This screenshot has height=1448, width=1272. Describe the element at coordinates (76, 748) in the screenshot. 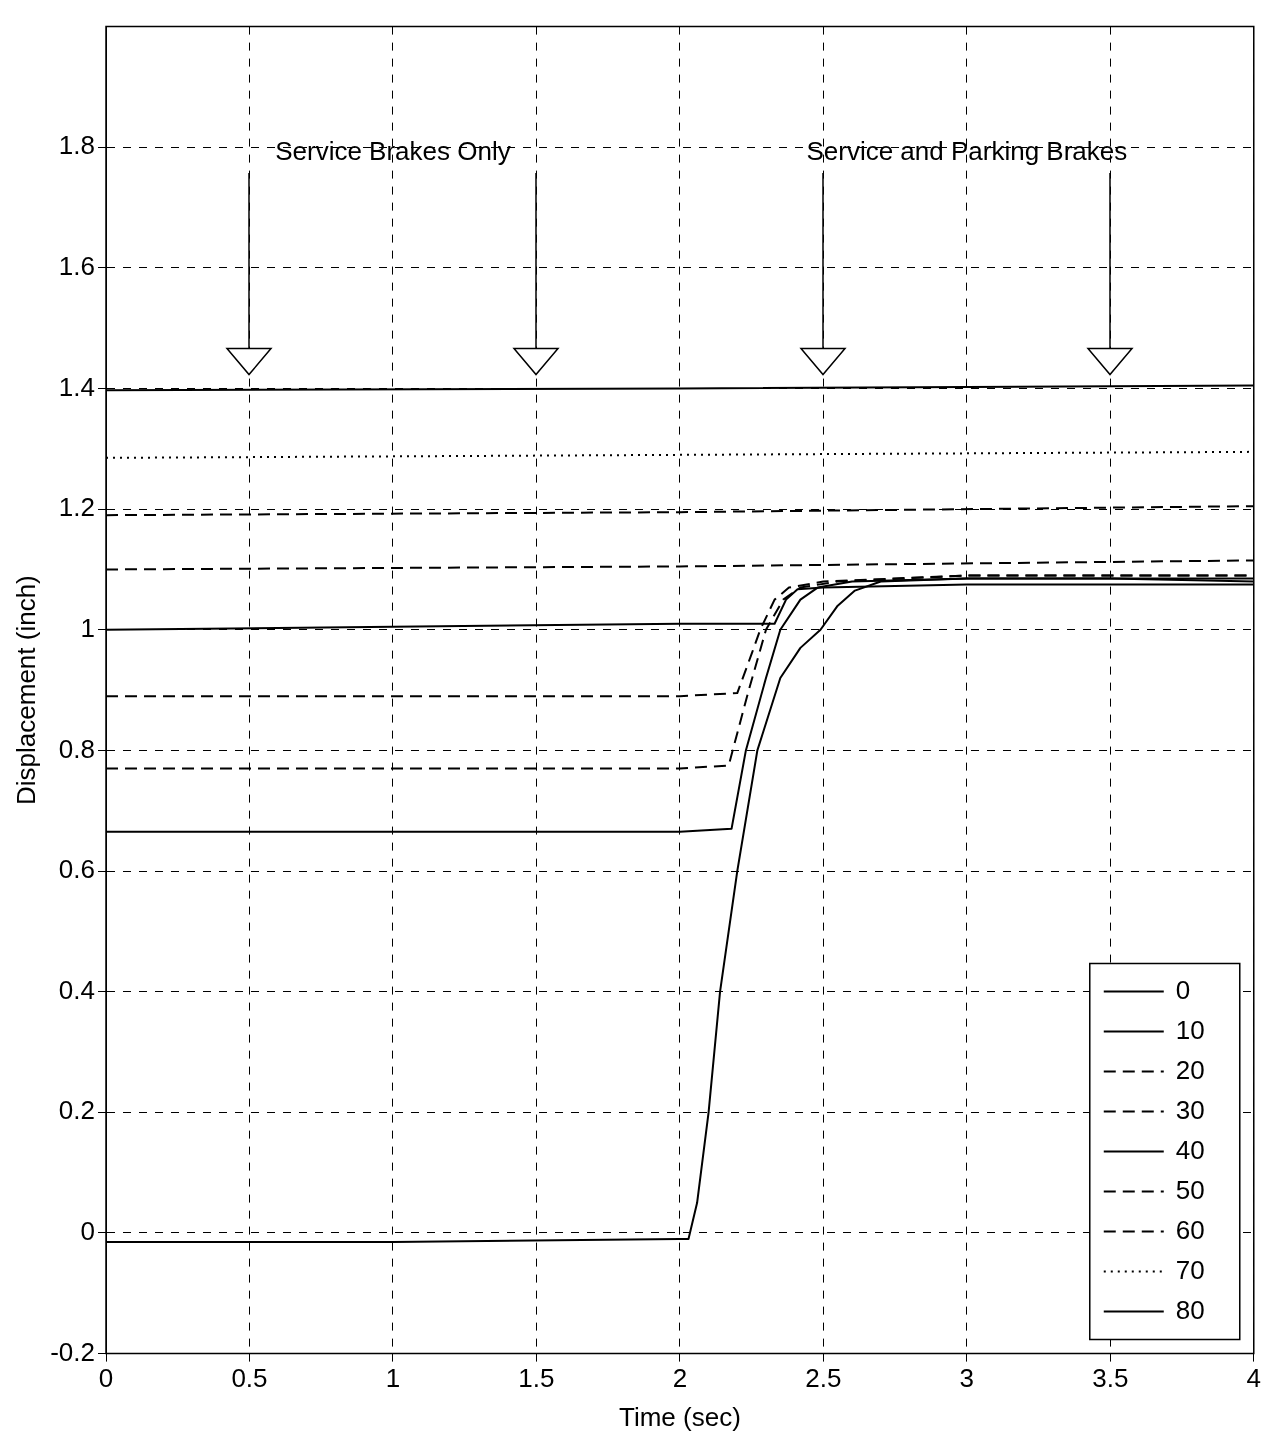

I see `y-tick-label: 0.8` at that location.